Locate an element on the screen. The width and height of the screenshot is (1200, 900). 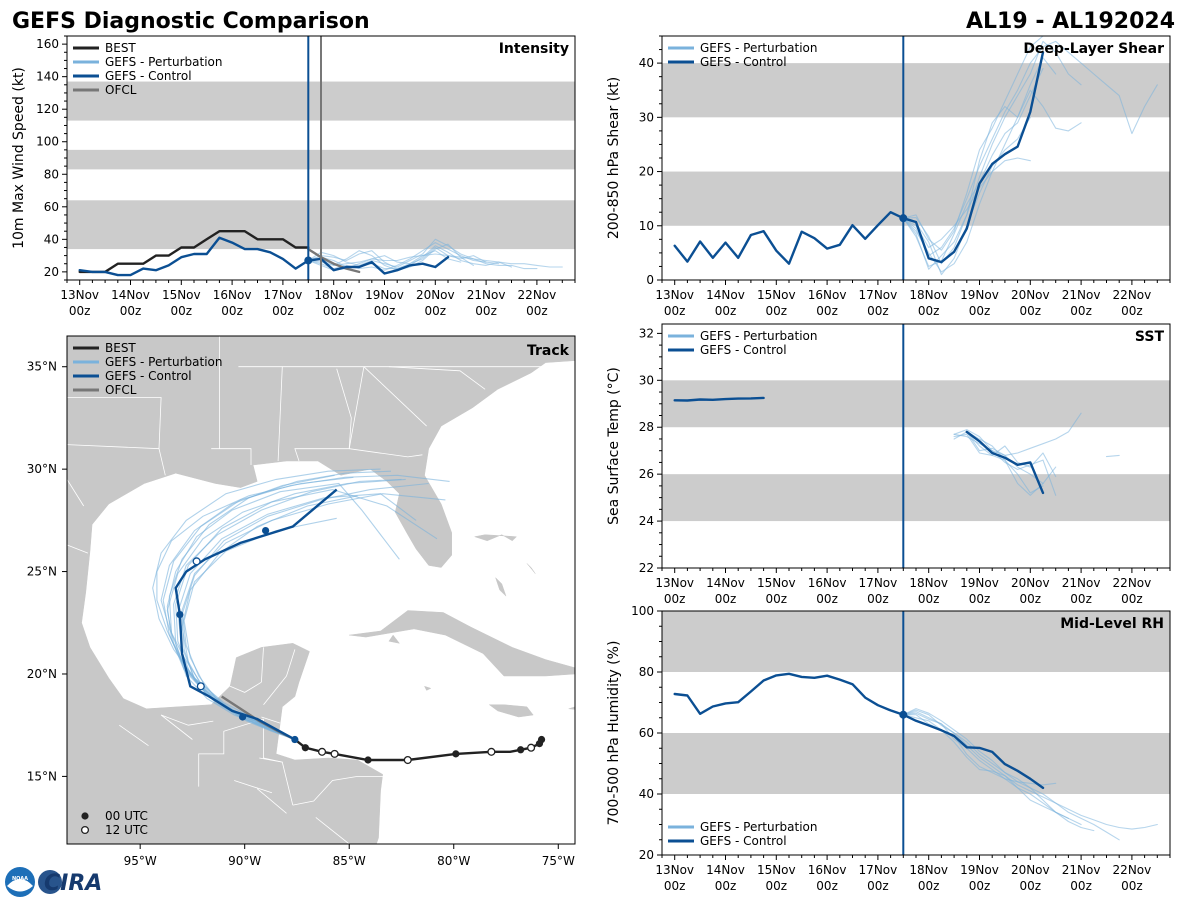
sst-xtick-day: 14Nov is located at coordinates (725, 583).